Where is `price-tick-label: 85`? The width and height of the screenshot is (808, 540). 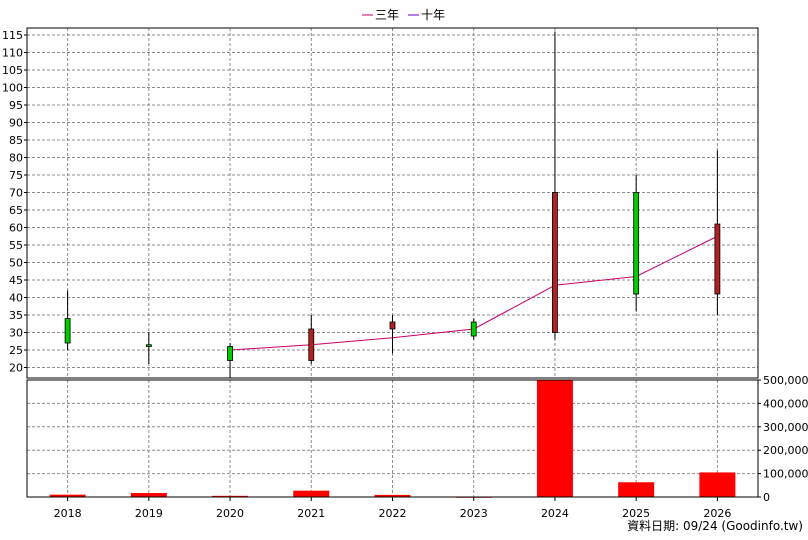 price-tick-label: 85 is located at coordinates (16, 140).